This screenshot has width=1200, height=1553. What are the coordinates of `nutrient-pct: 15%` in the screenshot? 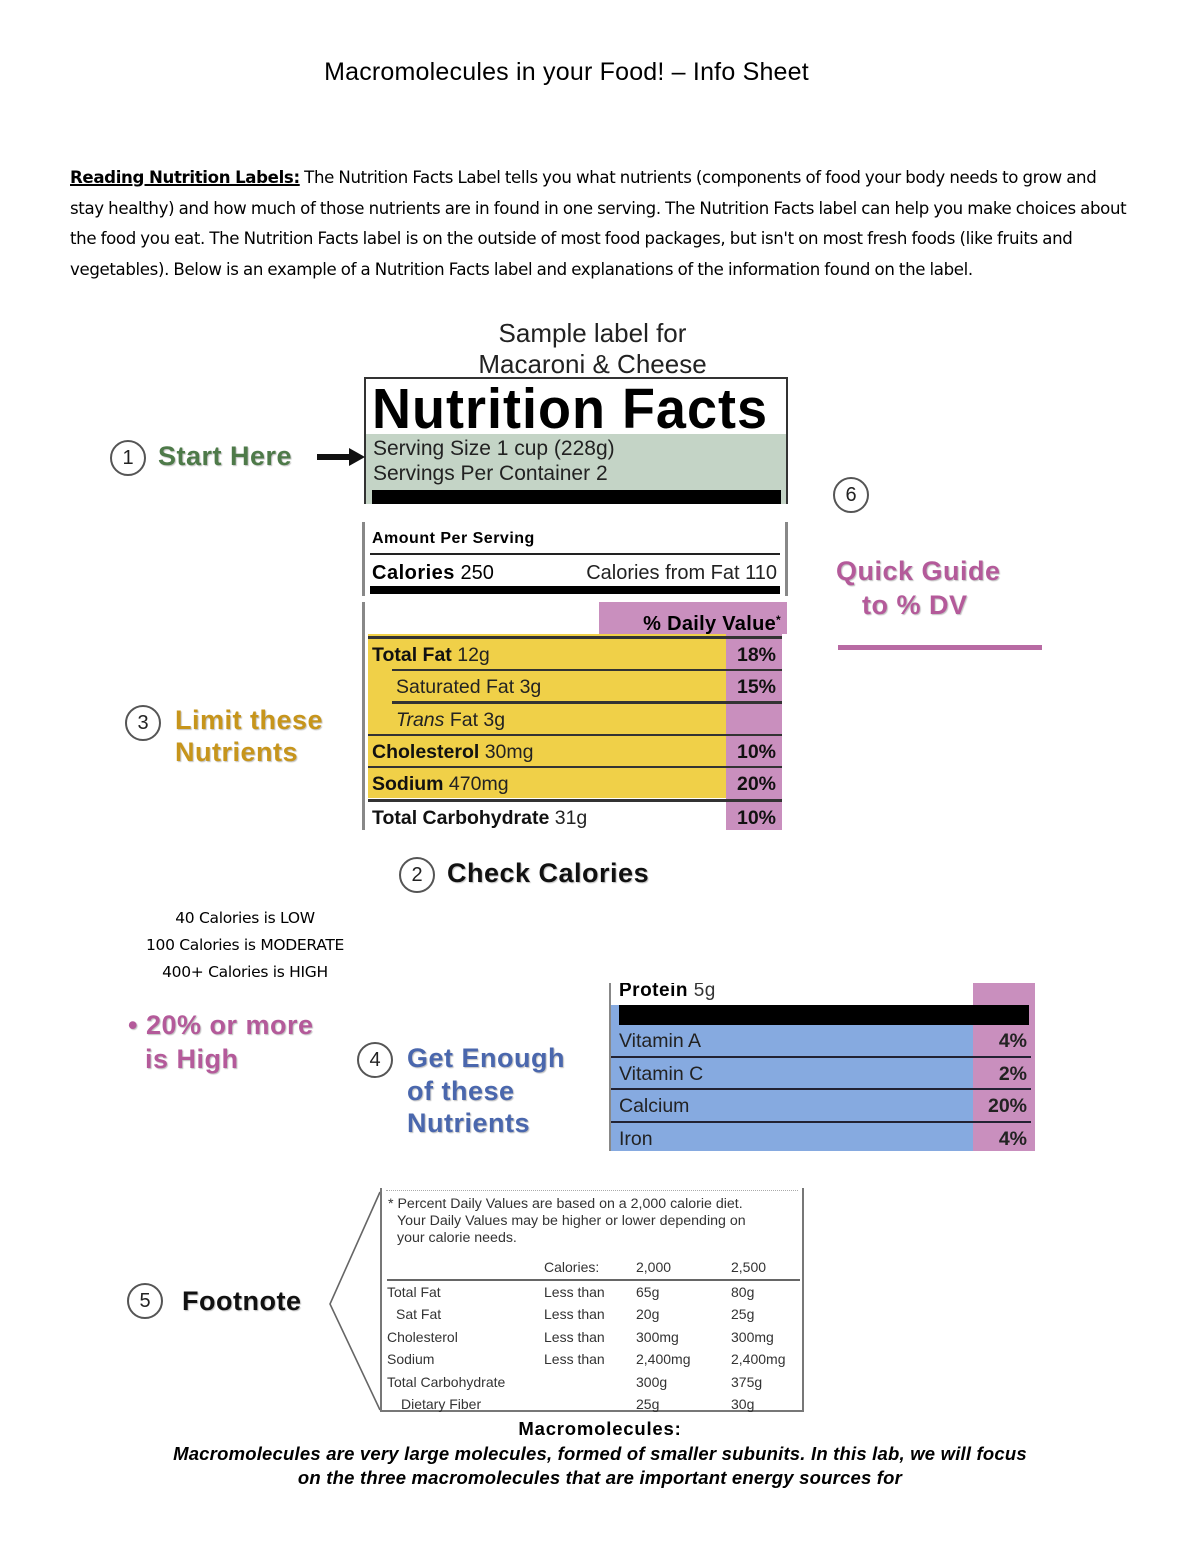 It's located at (756, 686).